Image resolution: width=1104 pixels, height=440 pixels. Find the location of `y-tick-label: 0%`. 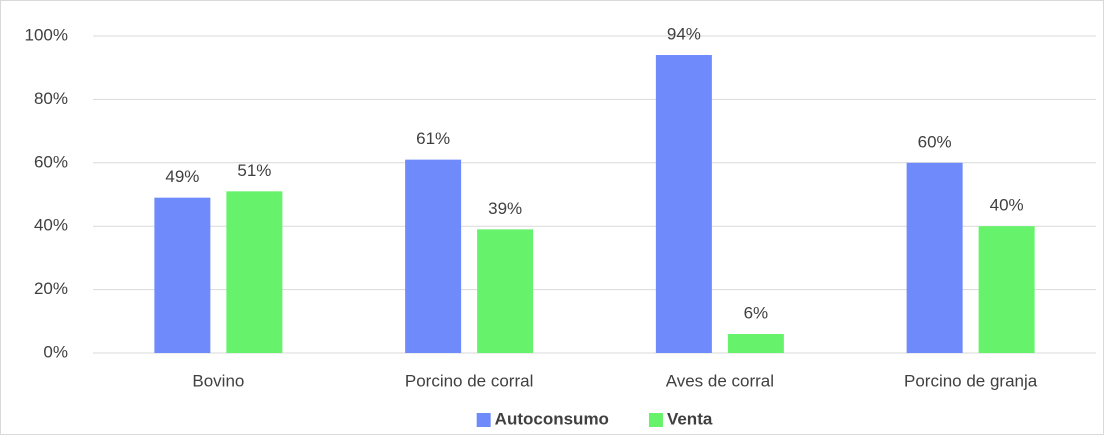

y-tick-label: 0% is located at coordinates (55, 351).